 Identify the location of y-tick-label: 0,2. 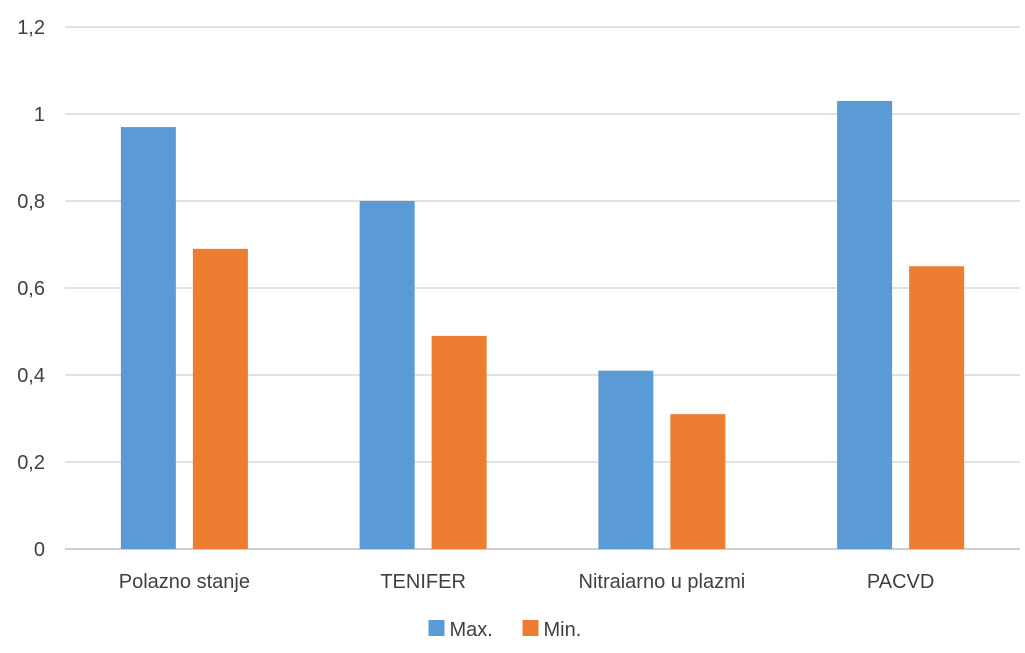
(31, 463).